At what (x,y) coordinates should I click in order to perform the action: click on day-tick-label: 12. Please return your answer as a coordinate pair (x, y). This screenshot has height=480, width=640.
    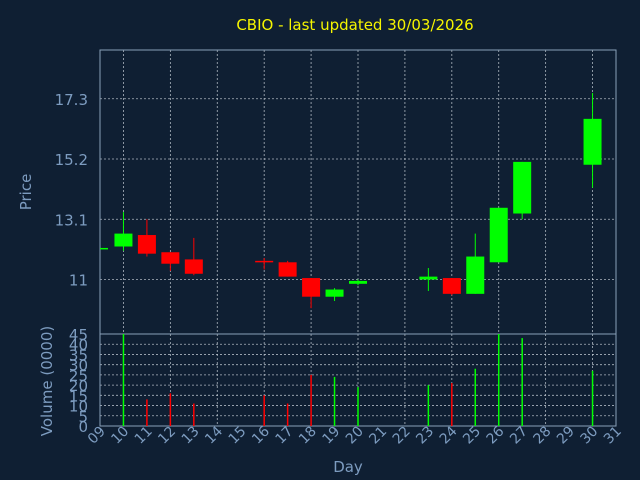
    Looking at the image, I should click on (167, 436).